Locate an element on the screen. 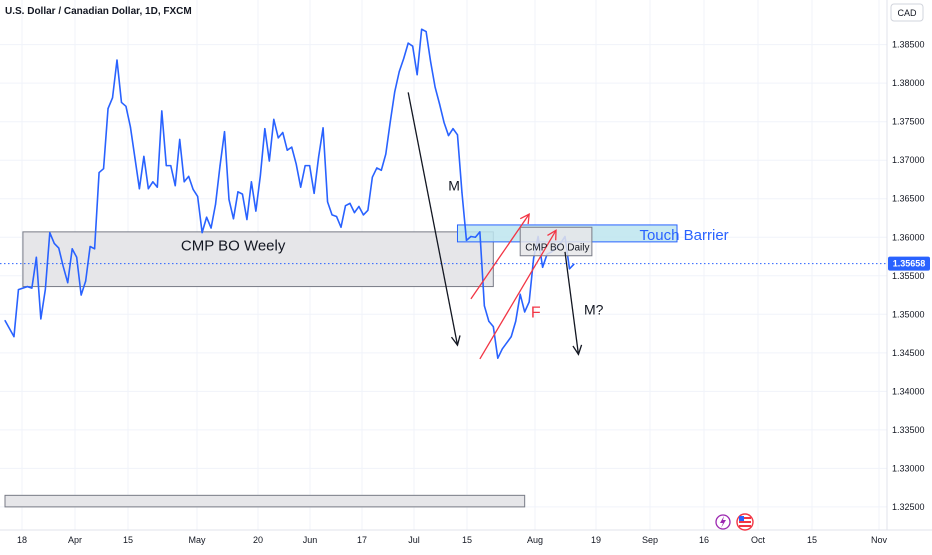  lightning-icon is located at coordinates (723, 522).